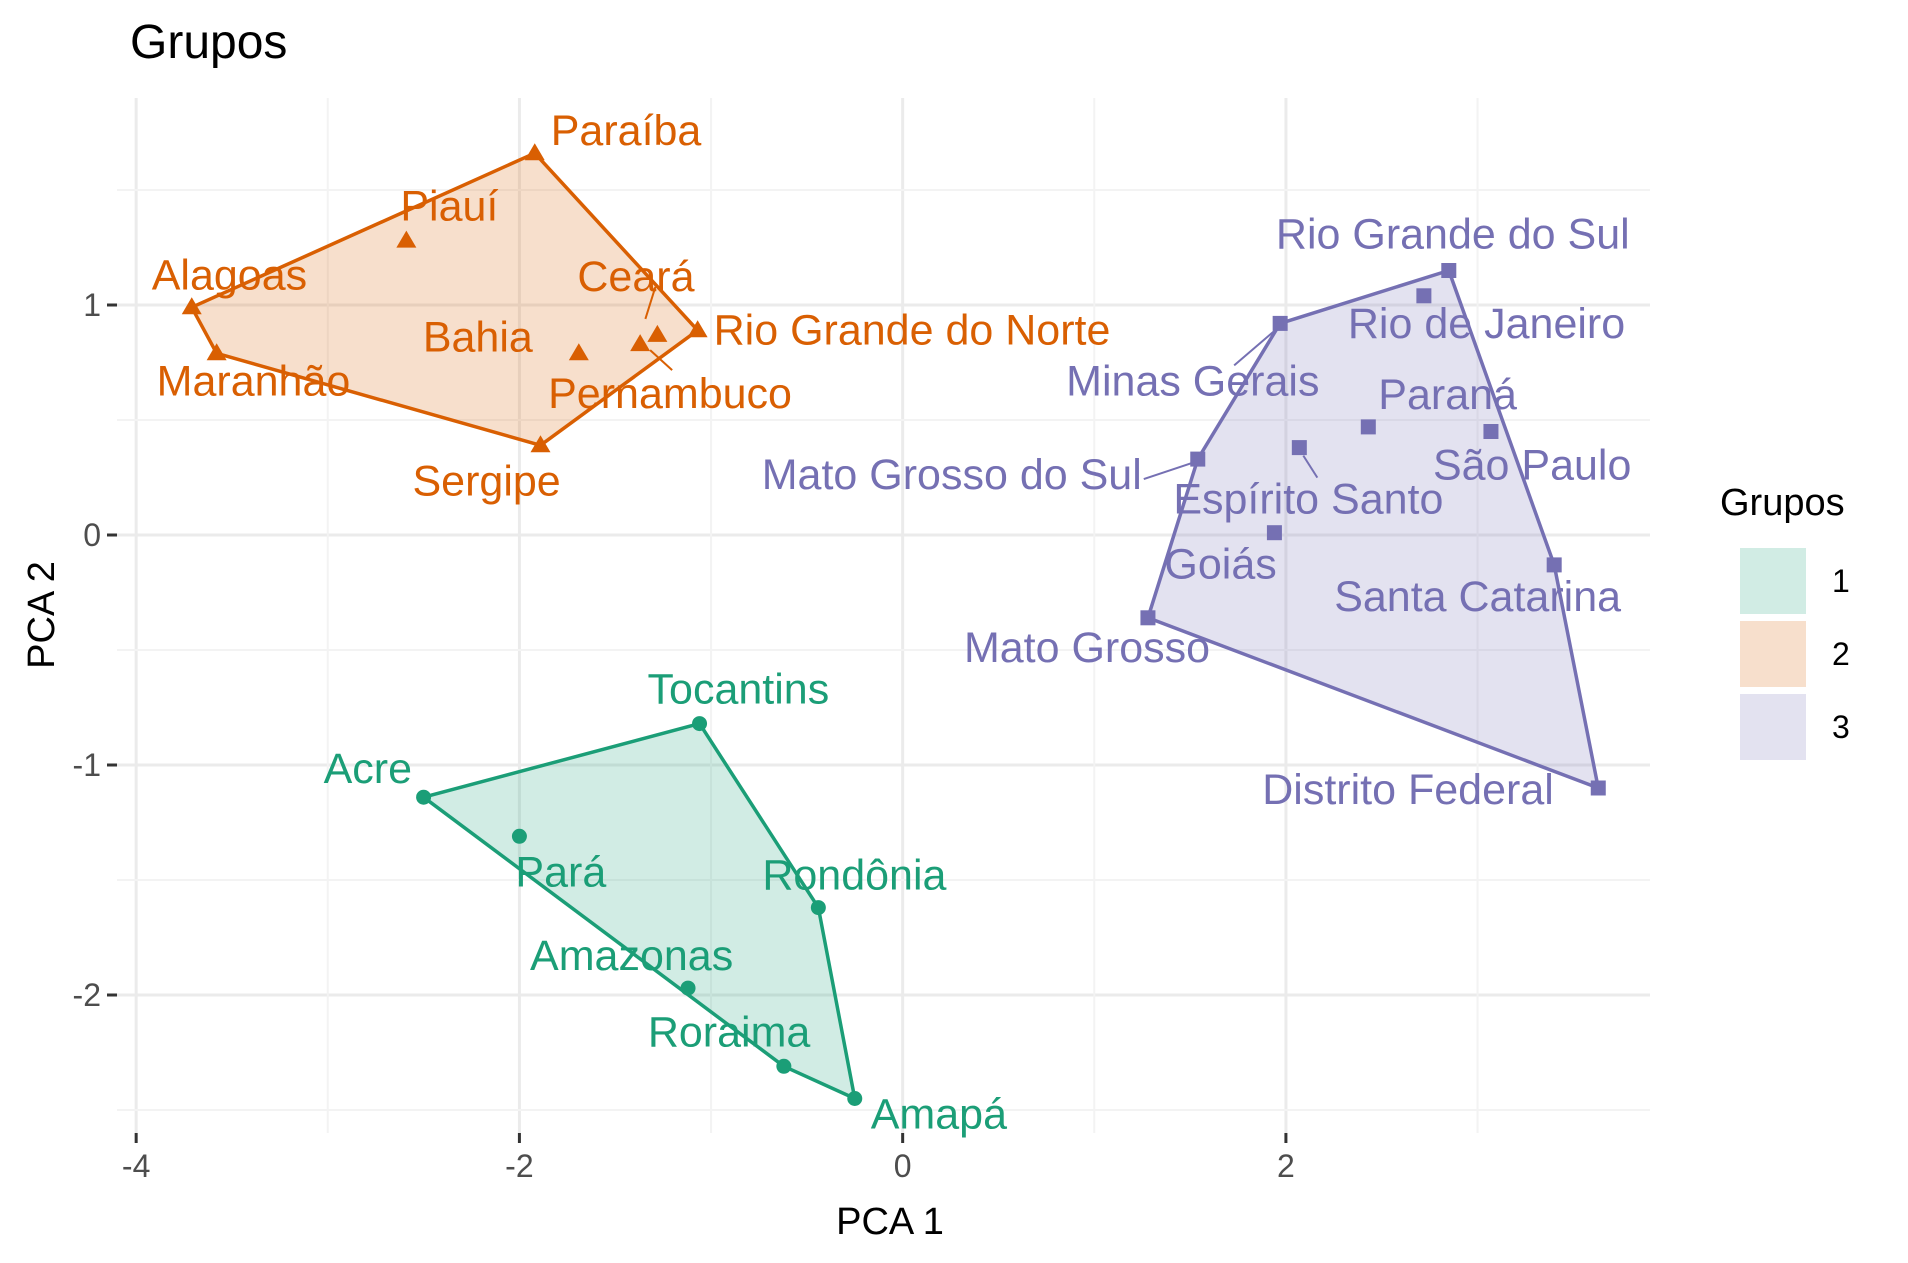 The height and width of the screenshot is (1263, 1908). I want to click on y-tick-label: -2, so click(87, 995).